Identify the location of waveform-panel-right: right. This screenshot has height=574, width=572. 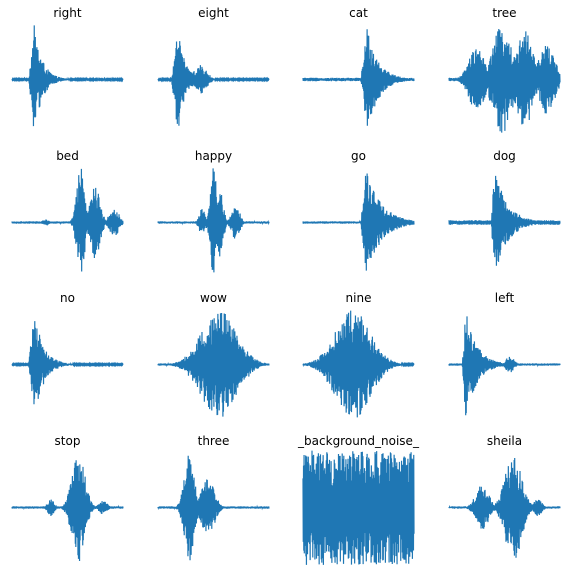
(67, 66).